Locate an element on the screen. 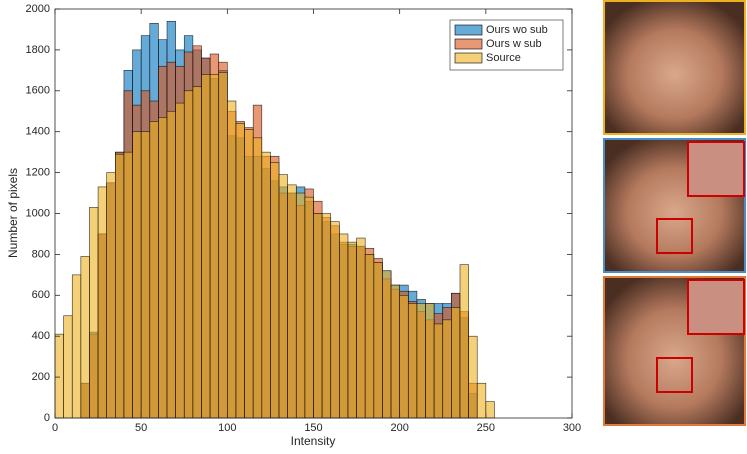  y-tick-label: 1400 is located at coordinates (38, 132).